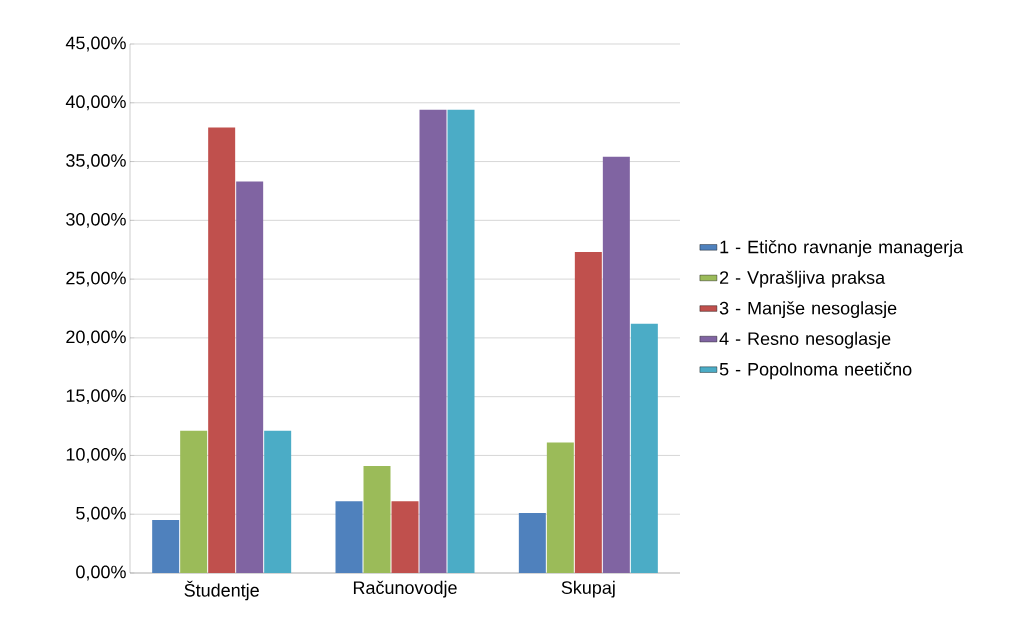  What do you see at coordinates (588, 589) in the screenshot?
I see `x-tick-label: Skupaj` at bounding box center [588, 589].